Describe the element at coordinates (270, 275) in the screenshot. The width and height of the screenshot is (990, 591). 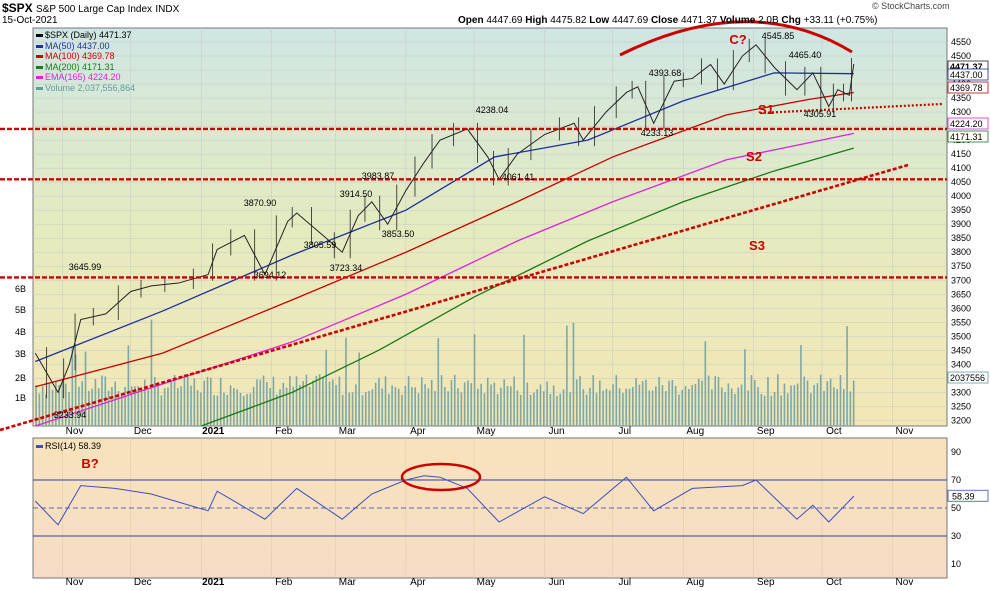
I see `price-level-label: 3694.12` at that location.